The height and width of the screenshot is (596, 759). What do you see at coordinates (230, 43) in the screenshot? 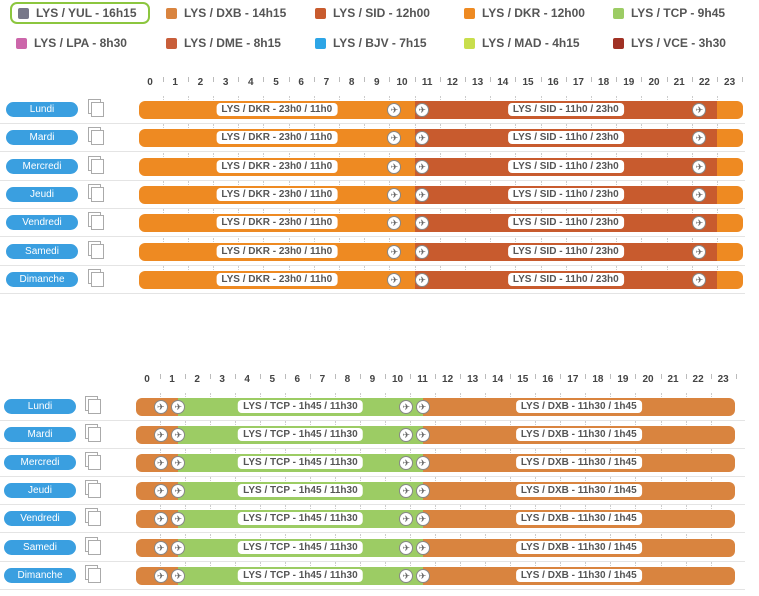
I see `legend-item: LYS / DME - 8h15` at bounding box center [230, 43].